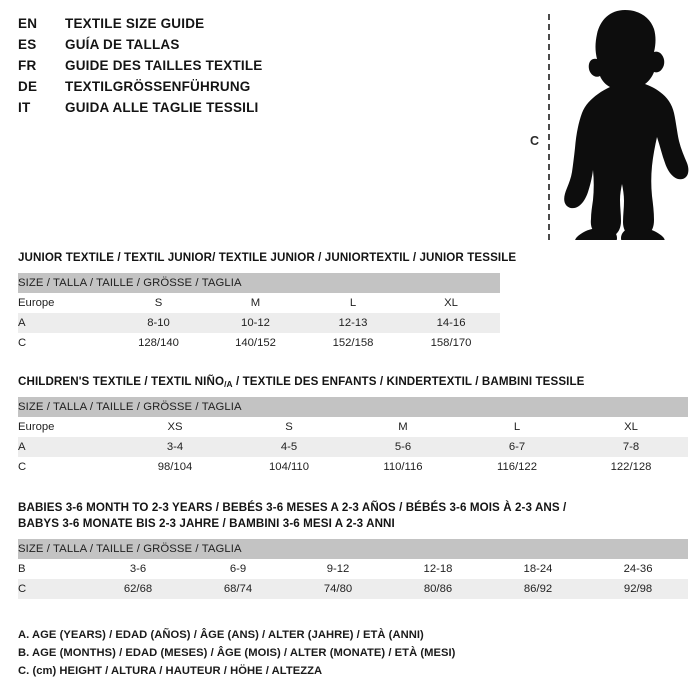 This screenshot has width=700, height=700. What do you see at coordinates (158, 86) in the screenshot?
I see `language-title-de: TEXTILGRÖSSENFÜHRUNG` at bounding box center [158, 86].